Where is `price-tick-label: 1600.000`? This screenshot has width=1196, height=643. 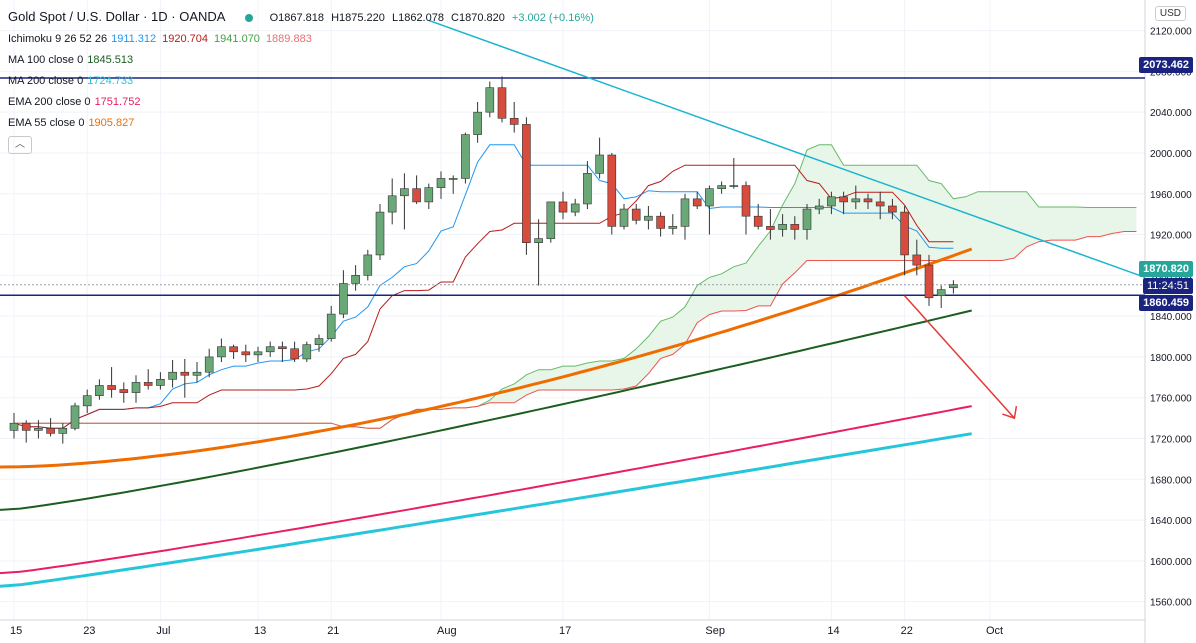
price-tick-label: 1600.000 is located at coordinates (1171, 562).